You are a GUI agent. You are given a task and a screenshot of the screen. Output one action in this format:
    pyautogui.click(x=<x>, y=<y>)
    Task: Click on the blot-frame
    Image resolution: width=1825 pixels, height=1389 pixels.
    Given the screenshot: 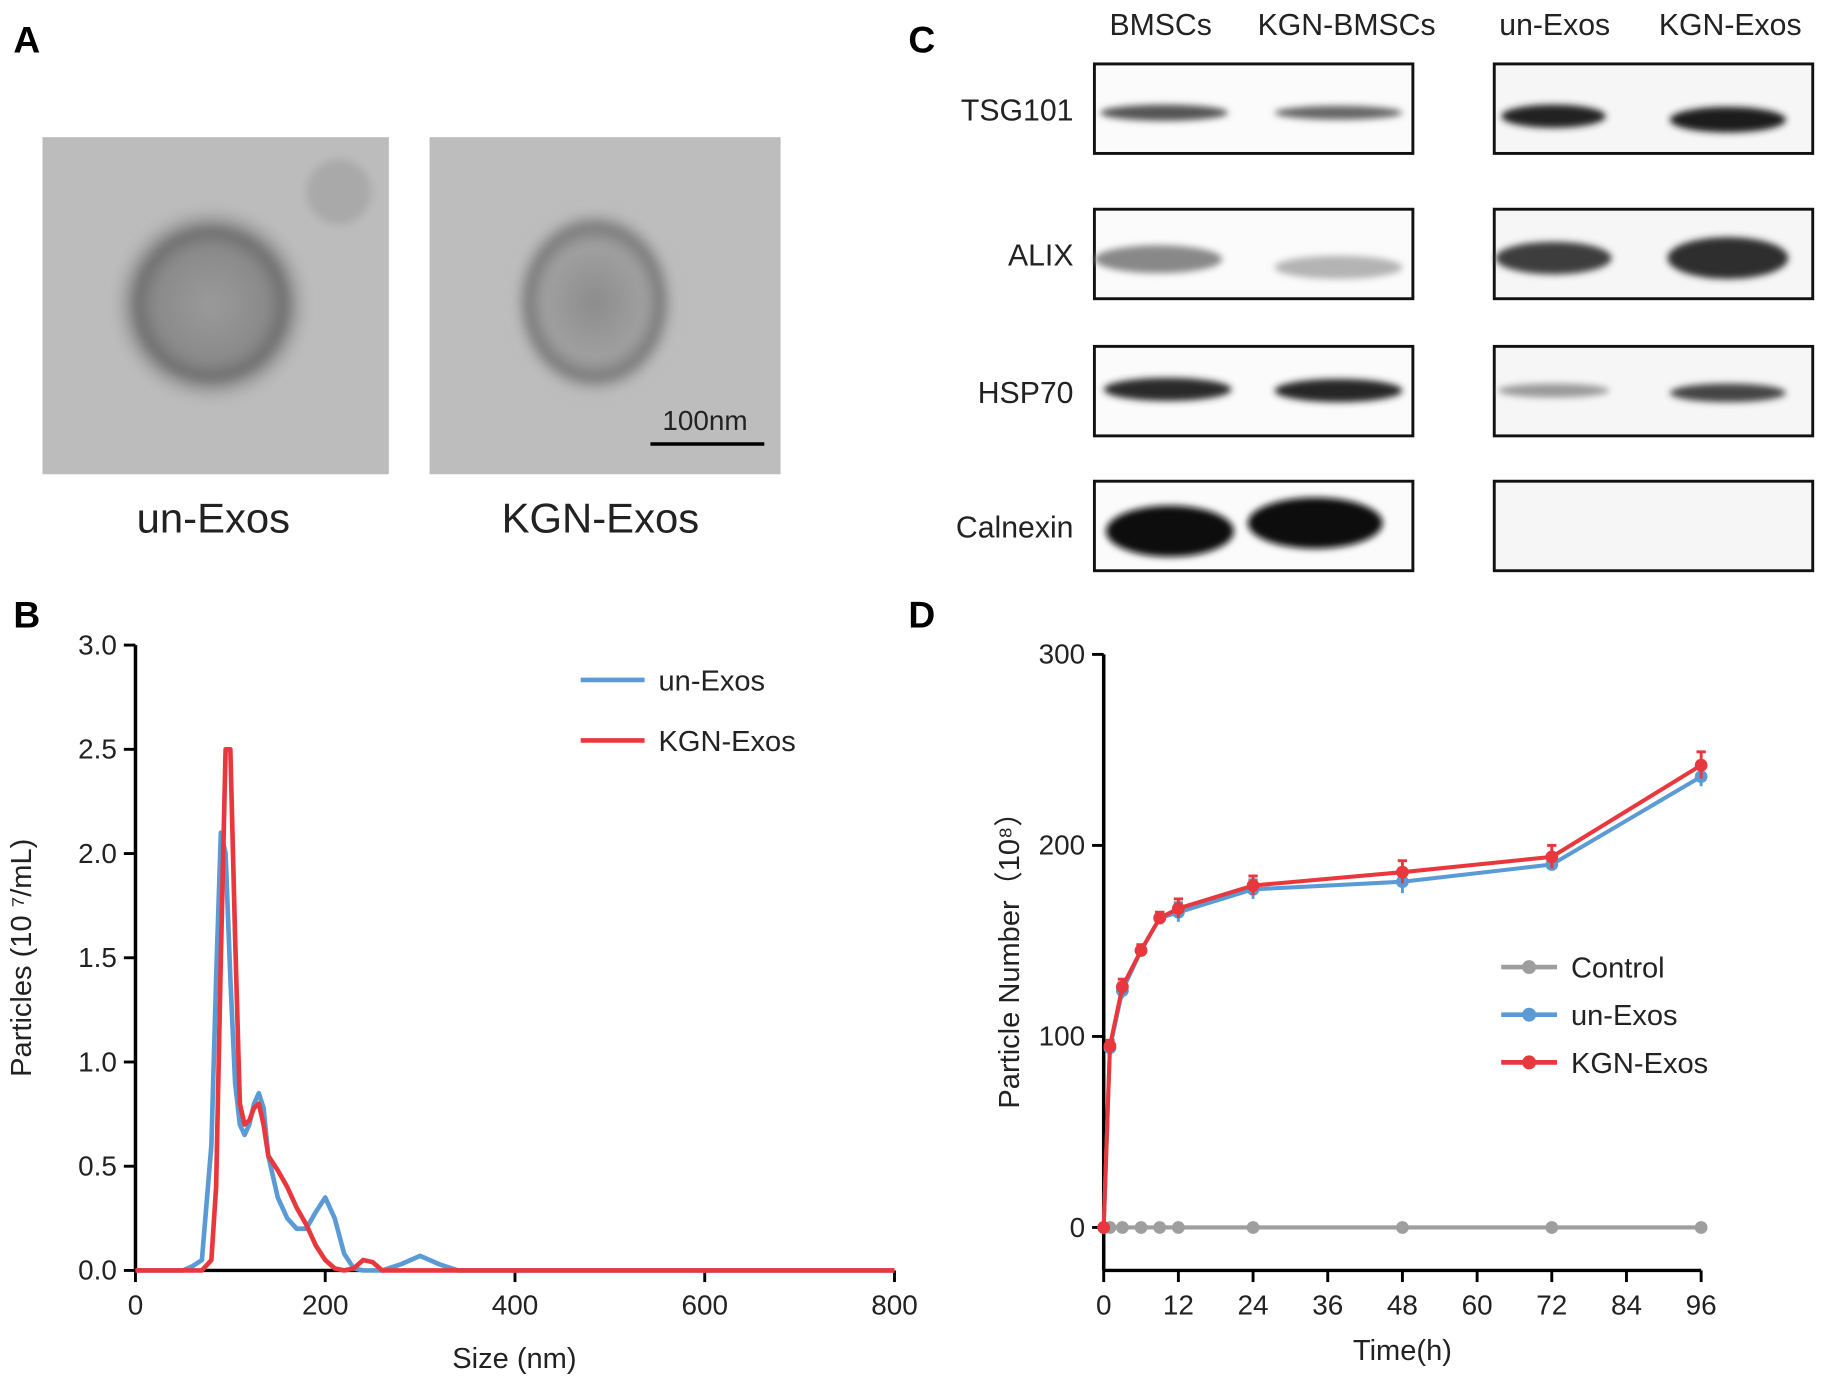 What is the action you would take?
    pyautogui.click(x=1653, y=526)
    